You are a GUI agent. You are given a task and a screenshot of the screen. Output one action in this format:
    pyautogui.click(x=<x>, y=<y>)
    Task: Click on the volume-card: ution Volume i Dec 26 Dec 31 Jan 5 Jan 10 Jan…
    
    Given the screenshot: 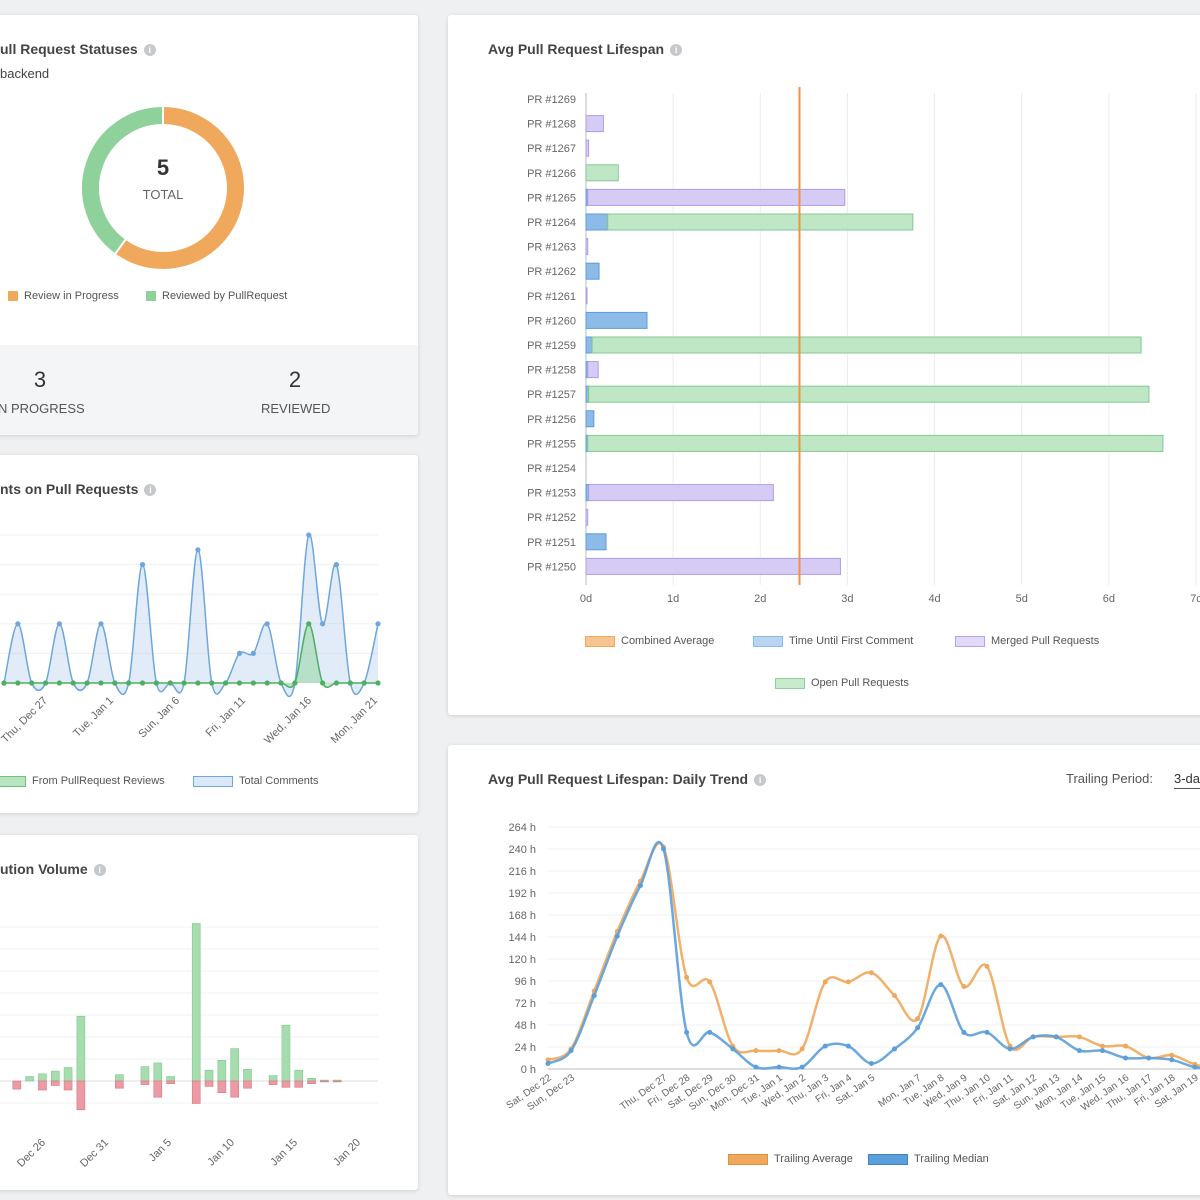 What is the action you would take?
    pyautogui.click(x=209, y=1012)
    